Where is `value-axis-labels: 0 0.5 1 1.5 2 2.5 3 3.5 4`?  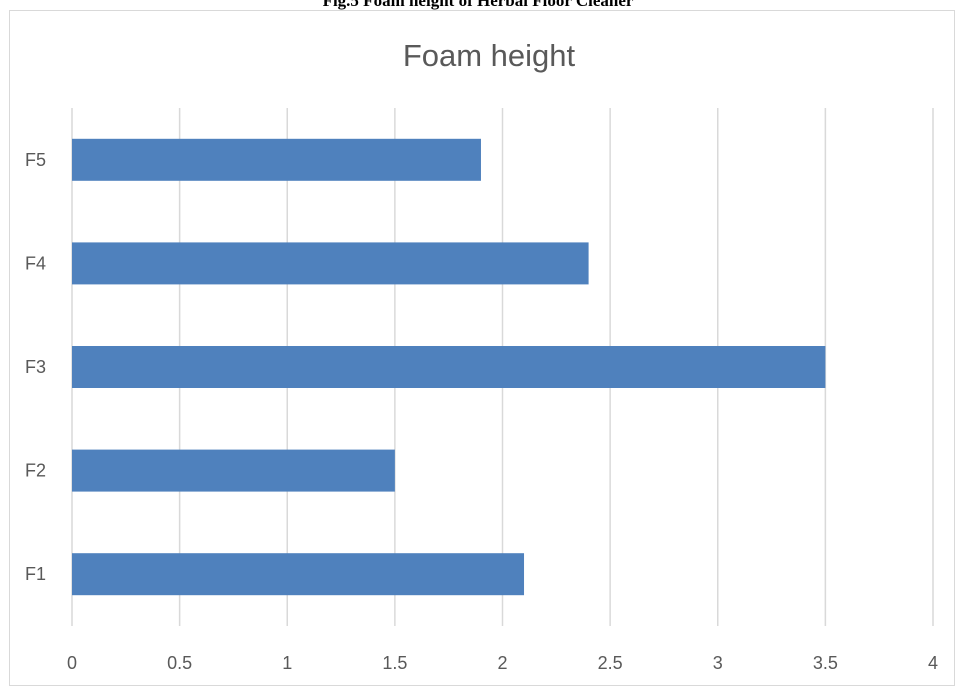
value-axis-labels: 0 0.5 1 1.5 2 2.5 3 3.5 4 is located at coordinates (502, 663).